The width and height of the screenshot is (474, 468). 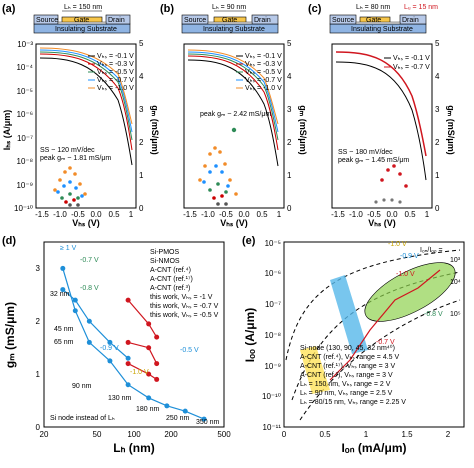 I want to click on annot-c-0: SS ~ 180 mV/dec, so click(x=365, y=152).